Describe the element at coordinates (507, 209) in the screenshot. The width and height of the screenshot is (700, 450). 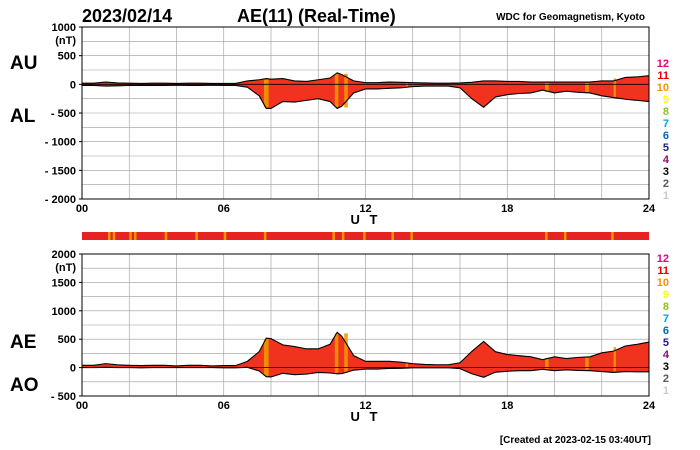
I see `au-al-xtick-label: 18` at that location.